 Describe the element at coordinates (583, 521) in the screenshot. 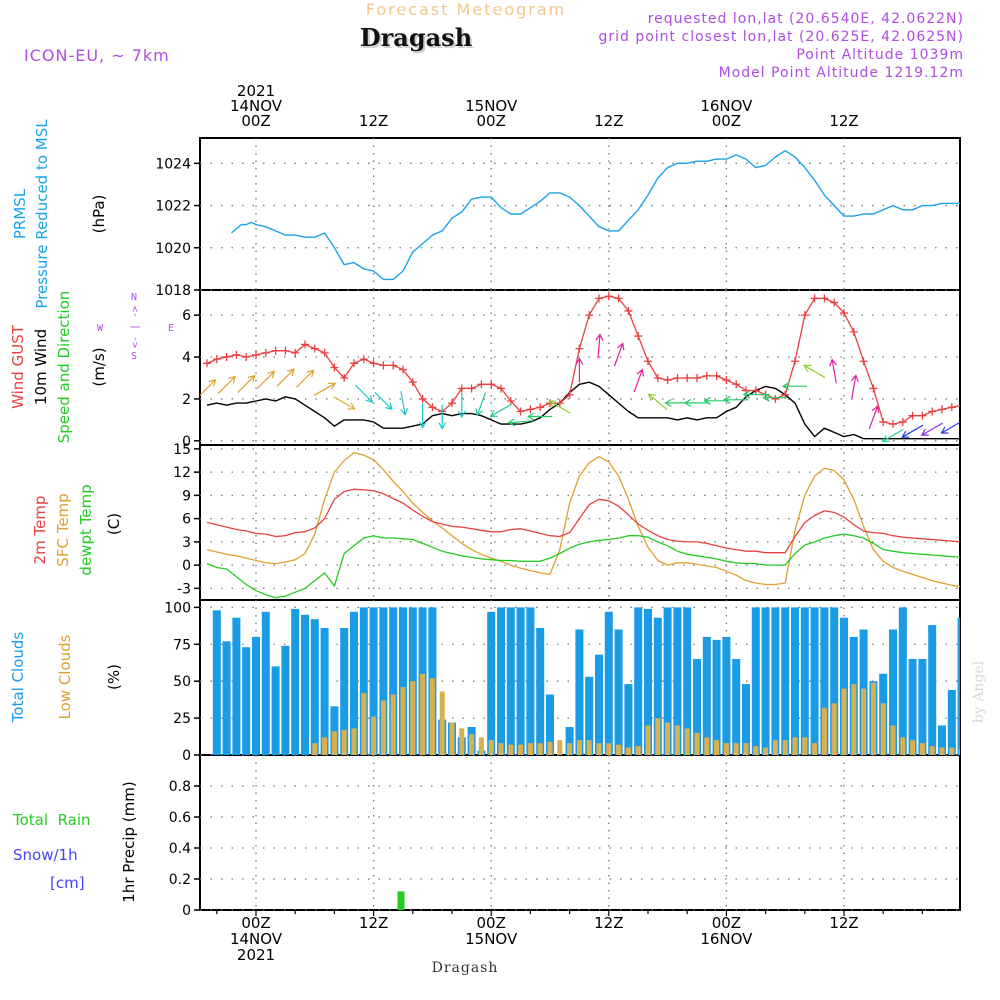

I see `temp-2m-line` at that location.